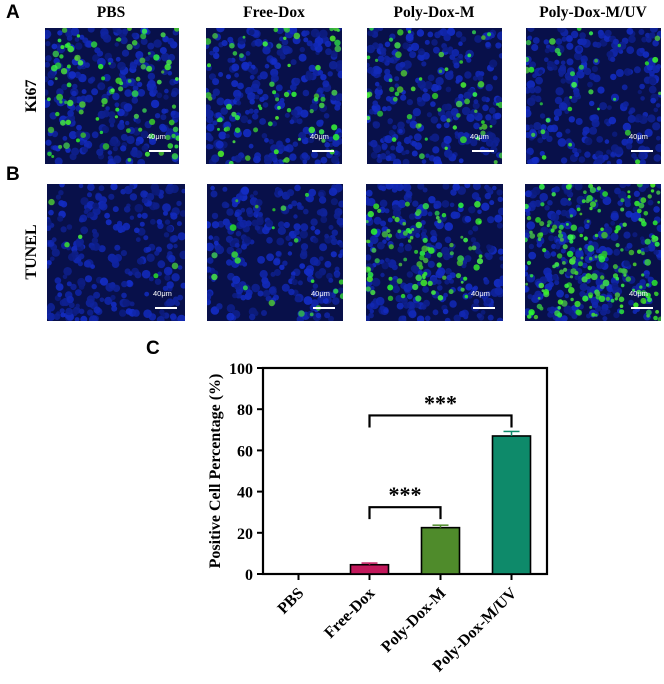 This screenshot has height=684, width=664. I want to click on micrograph-tunel-pbs: 40μm, so click(116, 252).